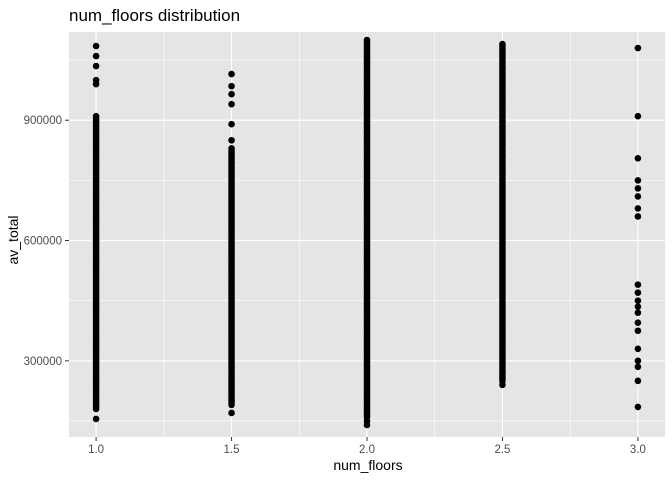 The width and height of the screenshot is (672, 480). What do you see at coordinates (502, 450) in the screenshot?
I see `x-tick-label: 2.5` at bounding box center [502, 450].